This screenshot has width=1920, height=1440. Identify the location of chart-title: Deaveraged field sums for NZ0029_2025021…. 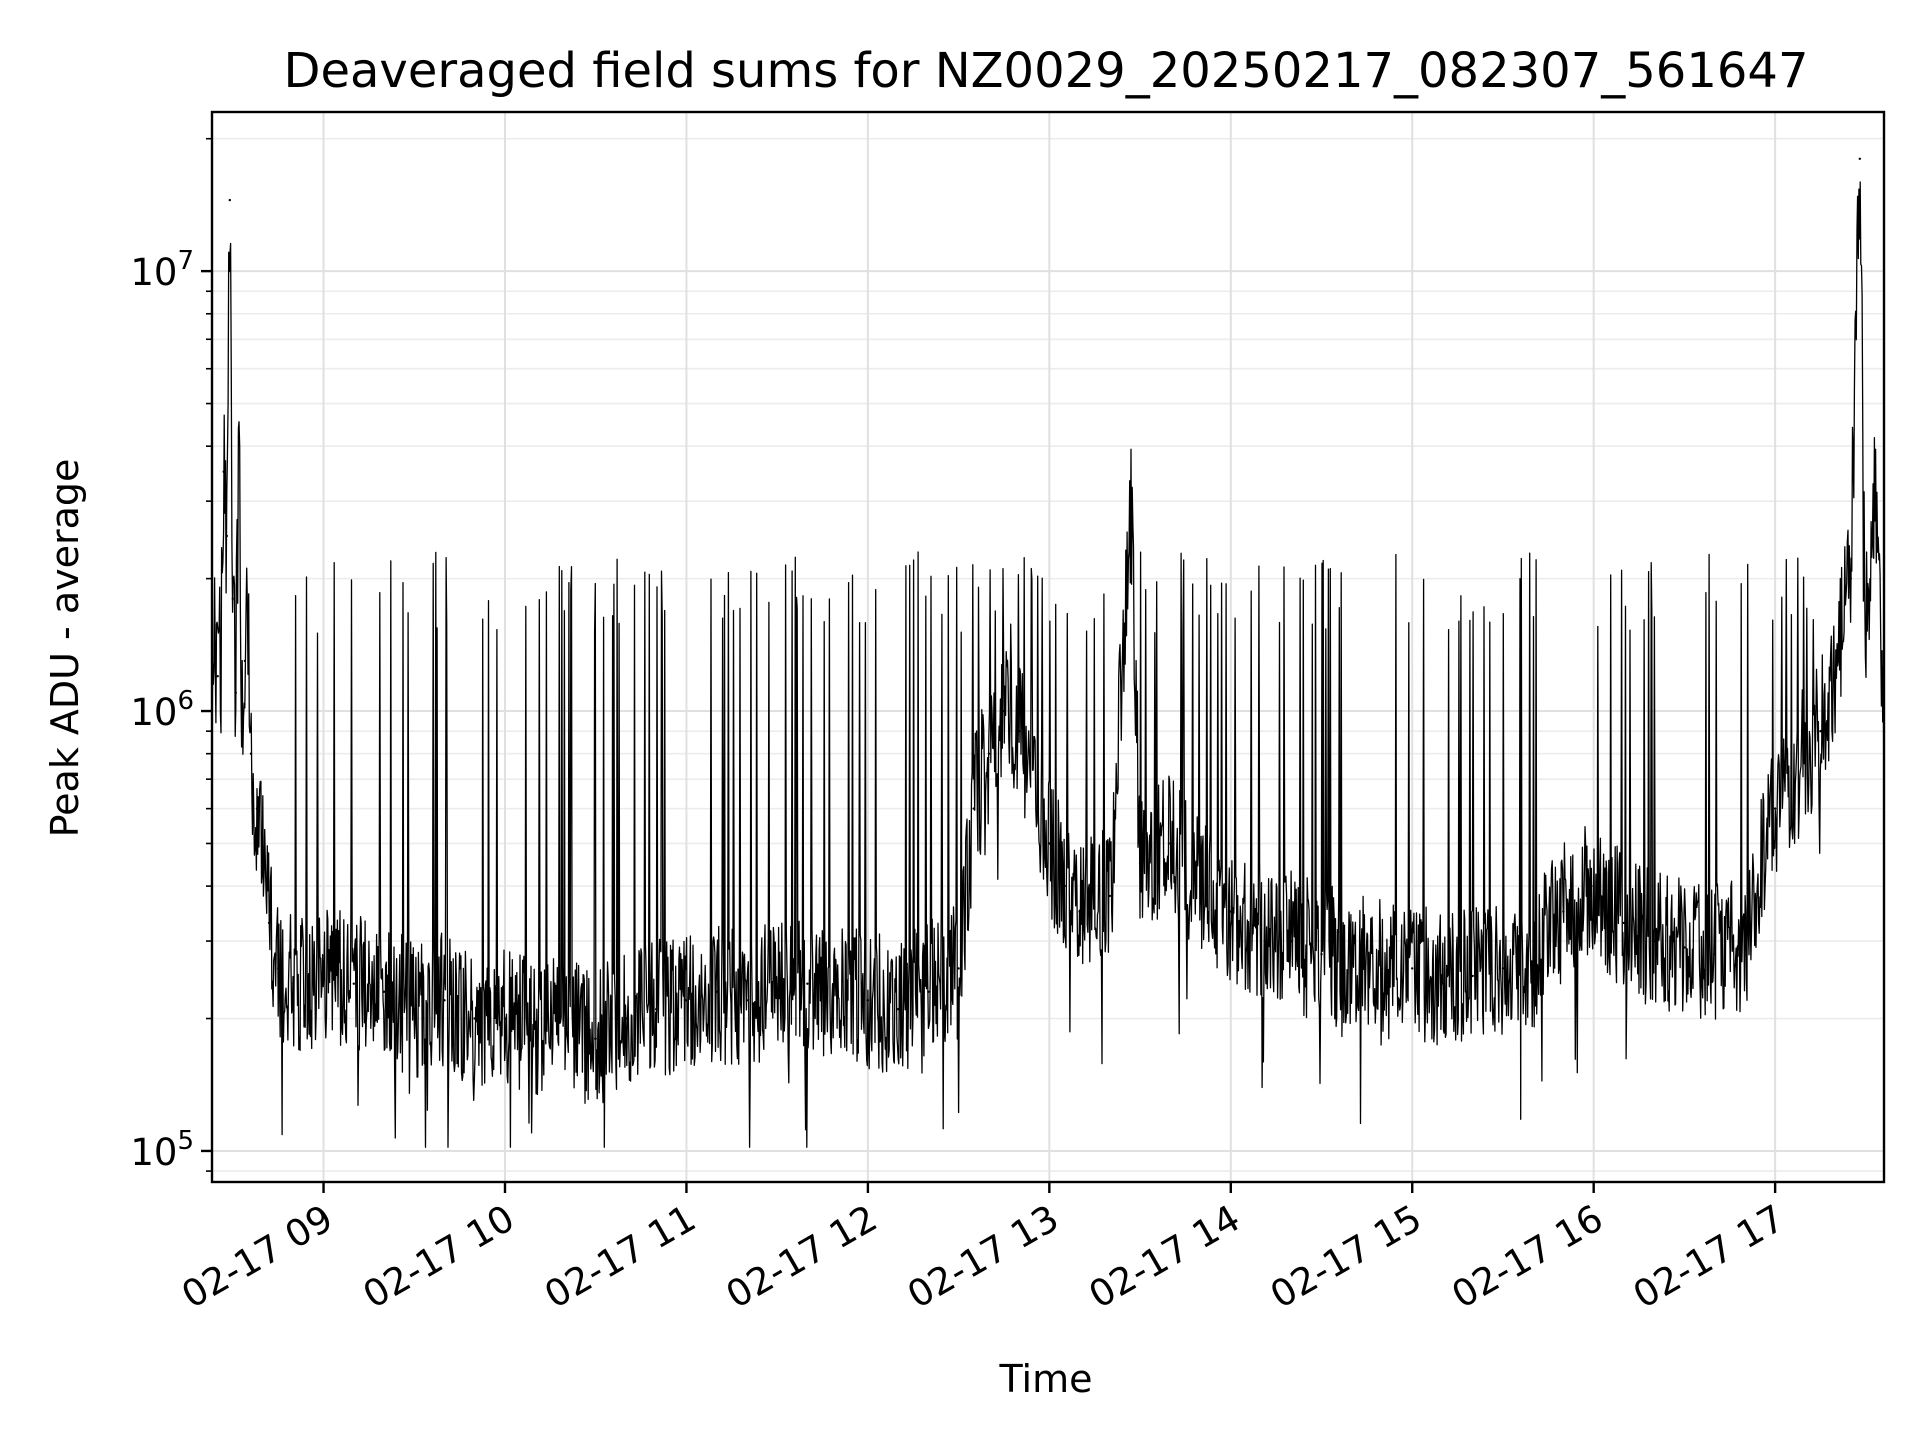
(1046, 71).